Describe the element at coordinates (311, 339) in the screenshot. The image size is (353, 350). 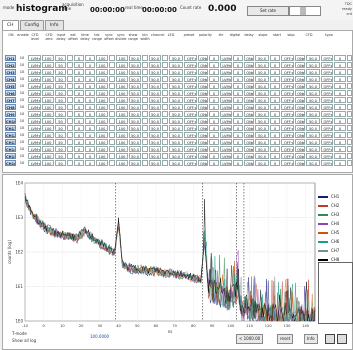
I see `info-button: Info` at that location.